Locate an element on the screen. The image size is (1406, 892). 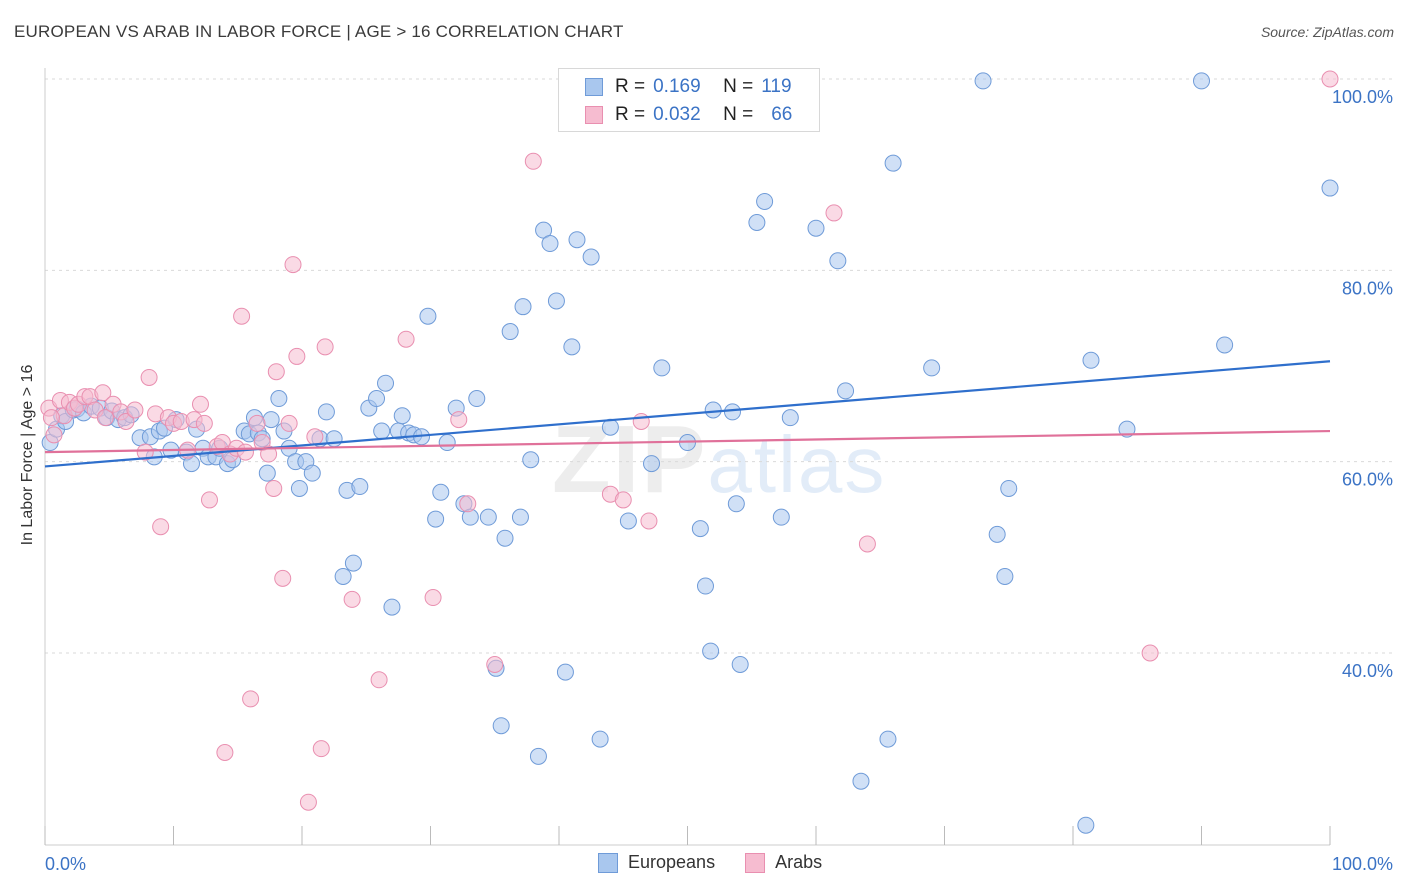
legend-r-value: 0.169 is located at coordinates (677, 86).